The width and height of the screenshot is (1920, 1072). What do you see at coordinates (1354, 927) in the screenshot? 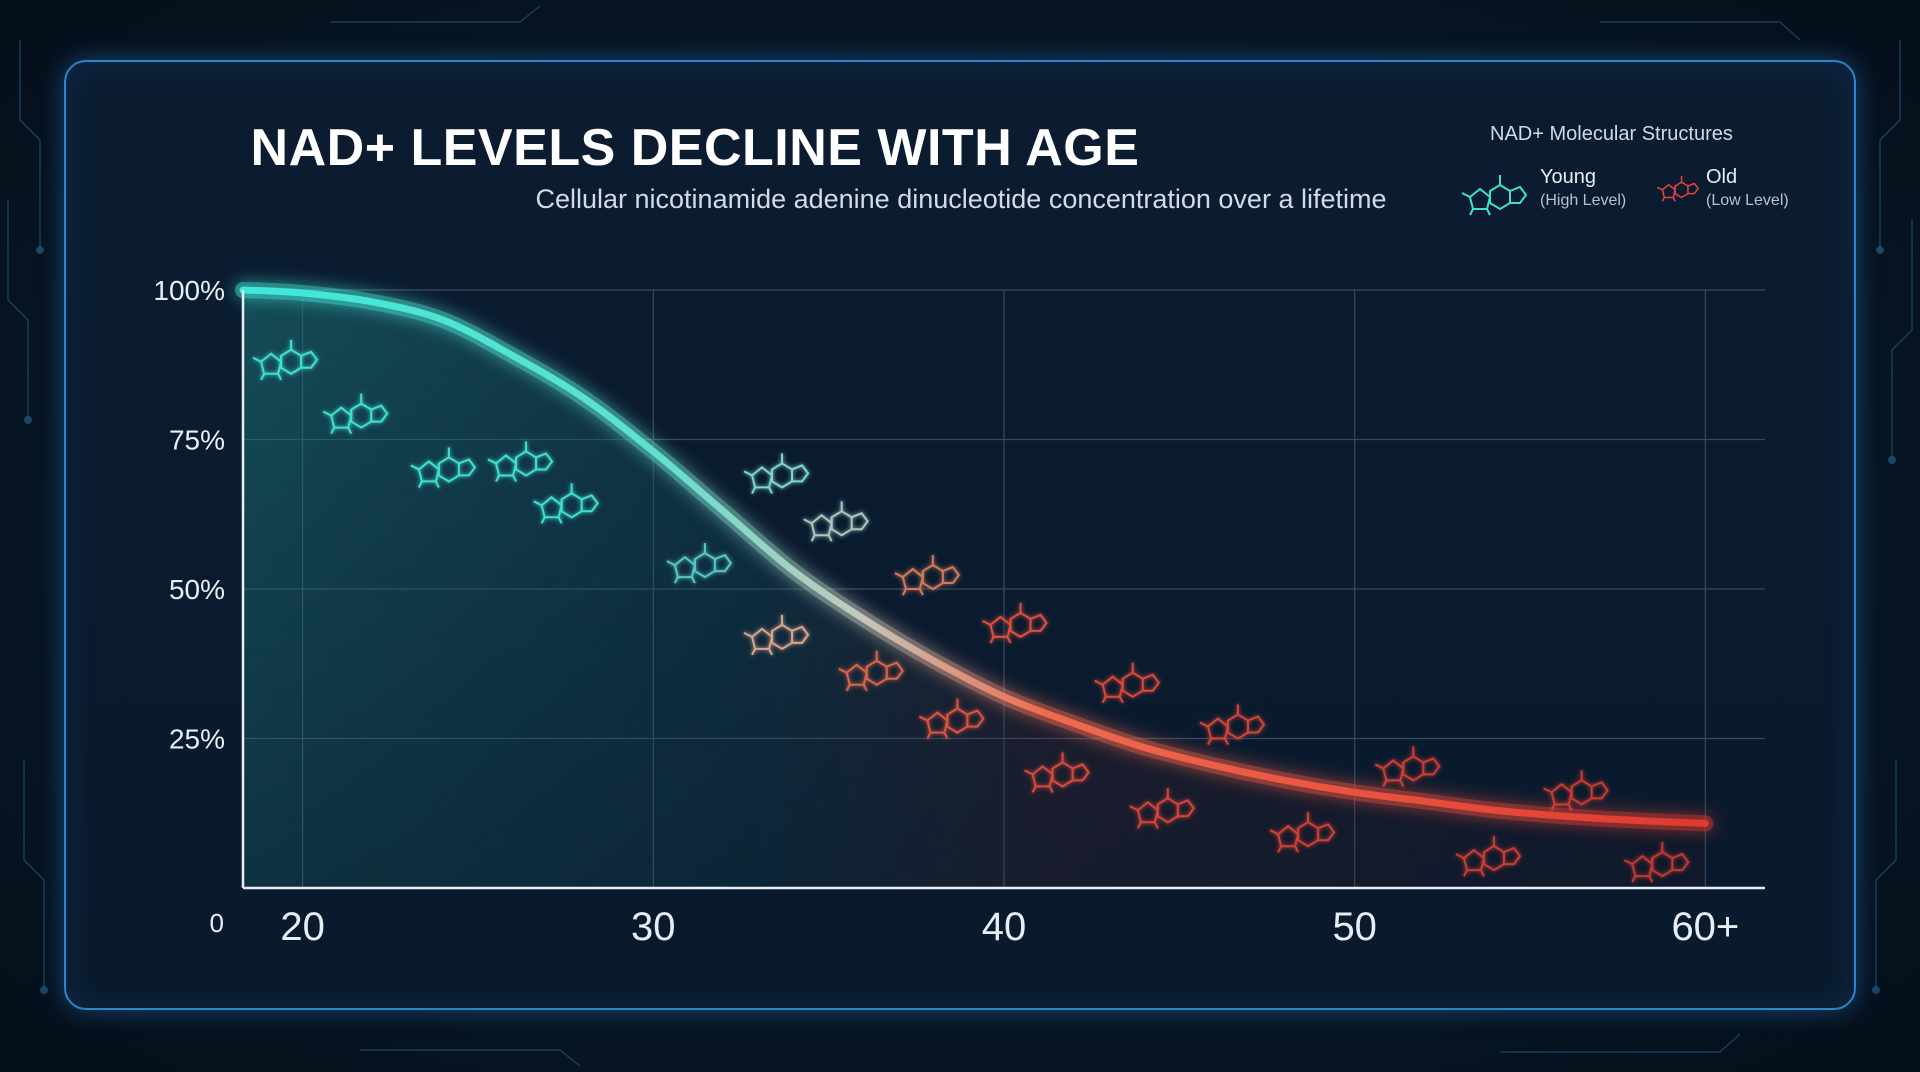
I see `x-tick-label: 50` at bounding box center [1354, 927].